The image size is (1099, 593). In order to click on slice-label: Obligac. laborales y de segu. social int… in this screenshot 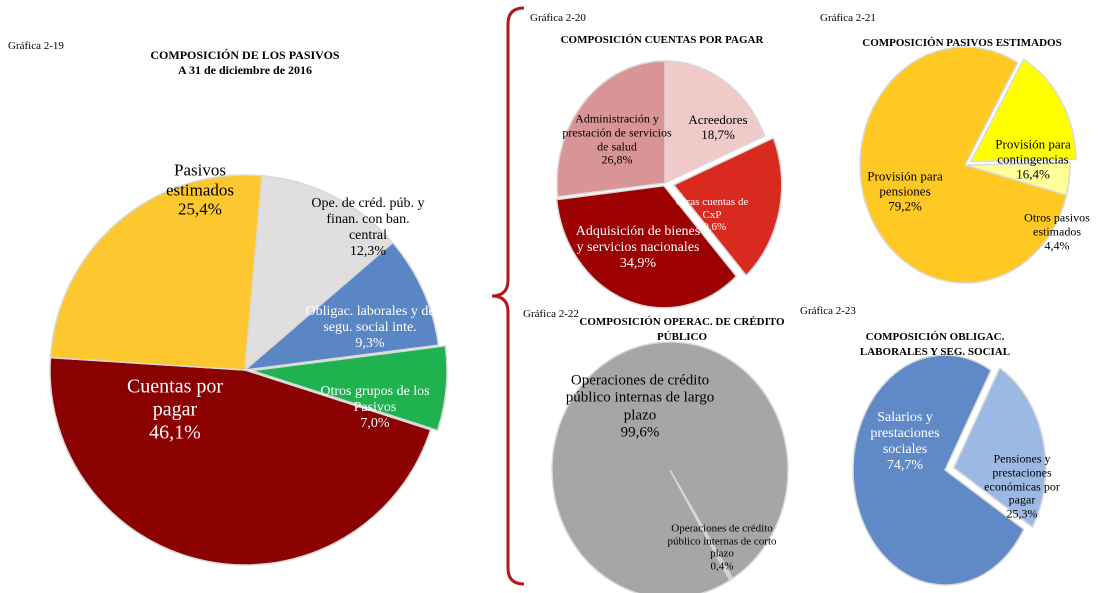, I will do `click(370, 328)`.